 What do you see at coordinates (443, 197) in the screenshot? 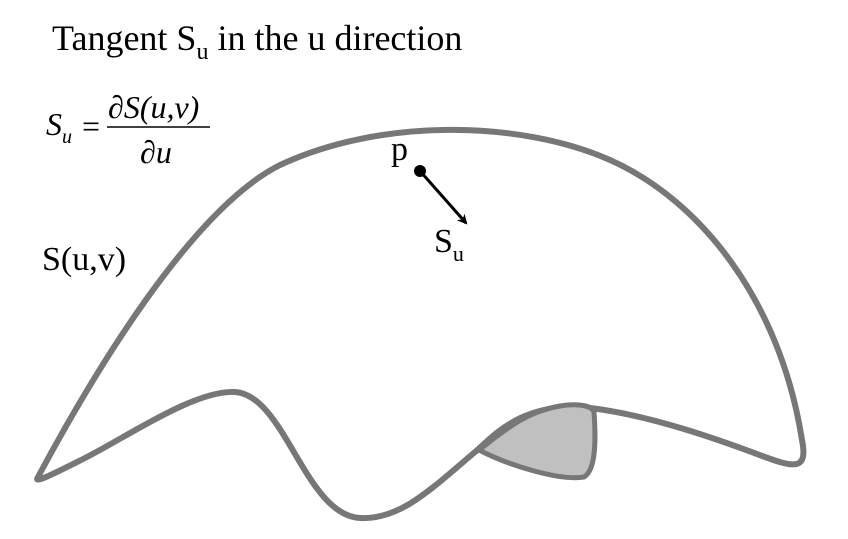
I see `tangent-arrow` at bounding box center [443, 197].